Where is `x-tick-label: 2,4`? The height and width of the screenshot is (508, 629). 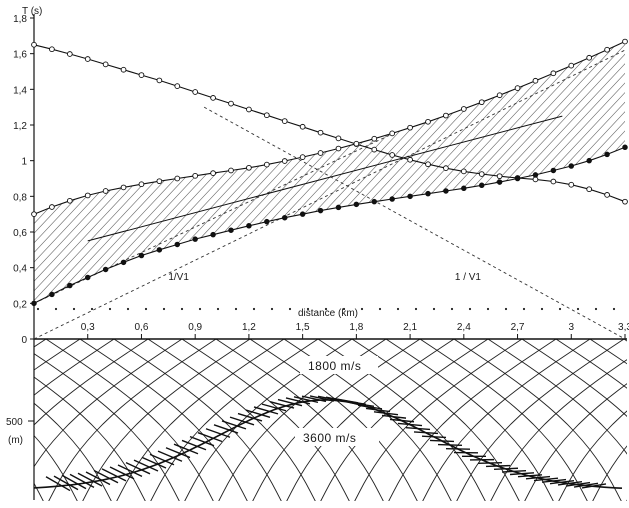
x-tick-label: 2,4 is located at coordinates (464, 327).